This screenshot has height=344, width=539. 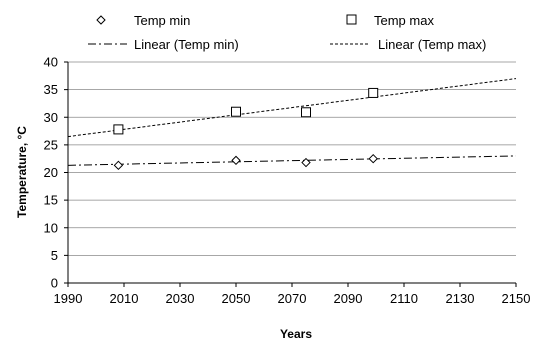 I want to click on y-axis-title: Temperature, °C, so click(x=22, y=172).